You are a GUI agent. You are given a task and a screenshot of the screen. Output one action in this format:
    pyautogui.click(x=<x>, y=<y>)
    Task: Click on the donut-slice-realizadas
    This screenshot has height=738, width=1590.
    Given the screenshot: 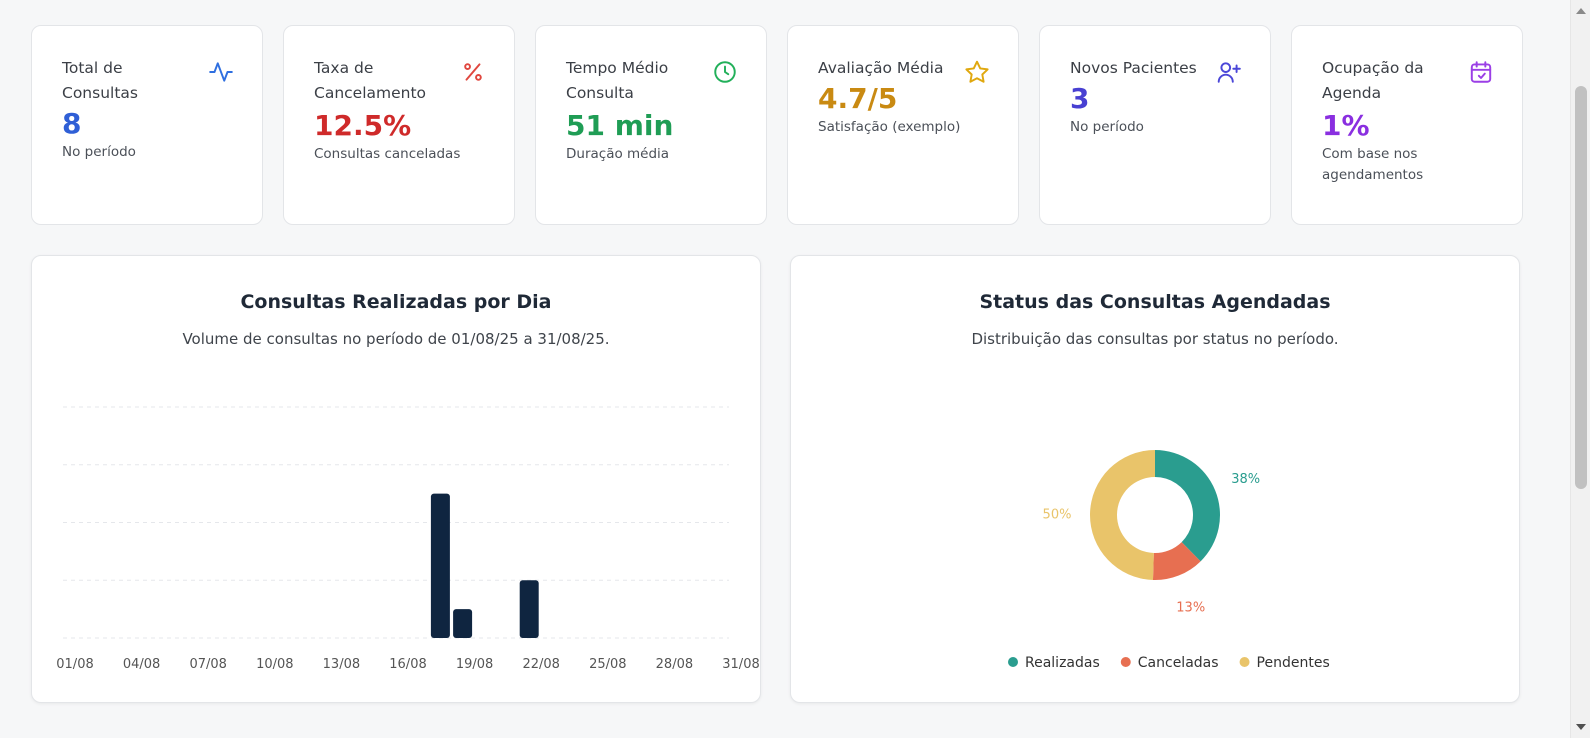 What is the action you would take?
    pyautogui.click(x=1187, y=506)
    